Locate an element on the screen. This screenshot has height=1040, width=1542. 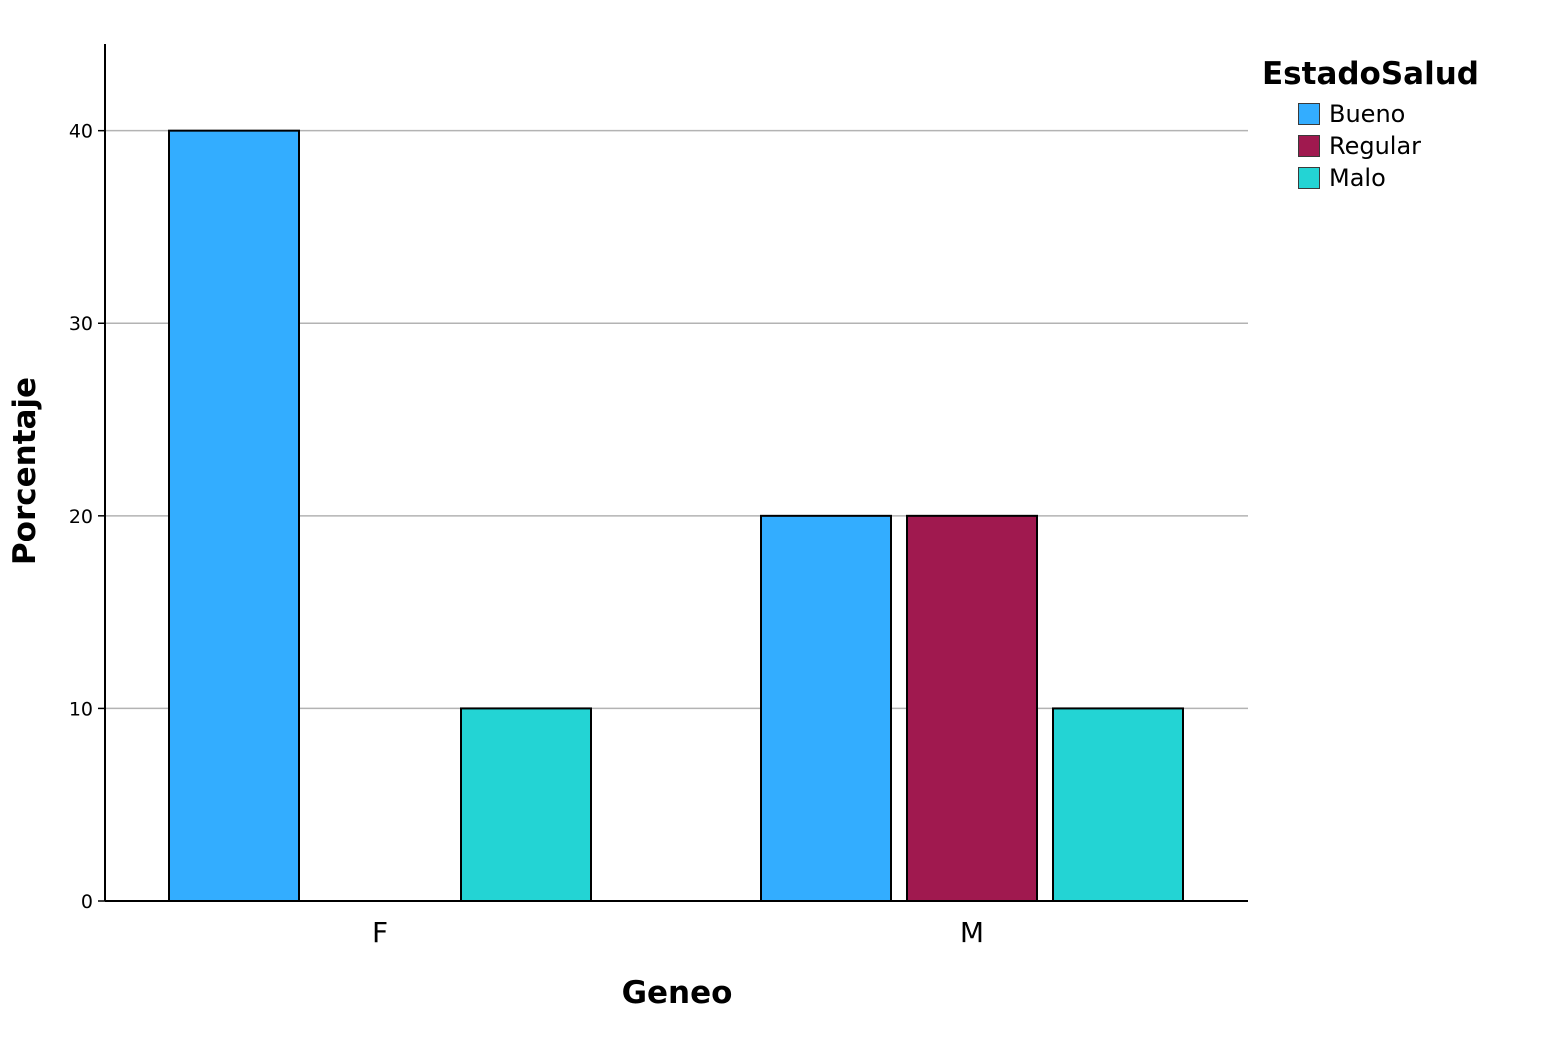
legend-item-regular: Regular is located at coordinates (1370, 146).